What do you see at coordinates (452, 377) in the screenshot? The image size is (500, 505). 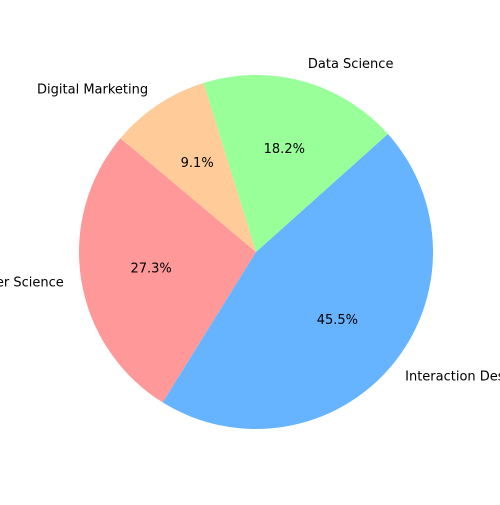 I see `pie-category-label-interaction-design: Interaction Design` at bounding box center [452, 377].